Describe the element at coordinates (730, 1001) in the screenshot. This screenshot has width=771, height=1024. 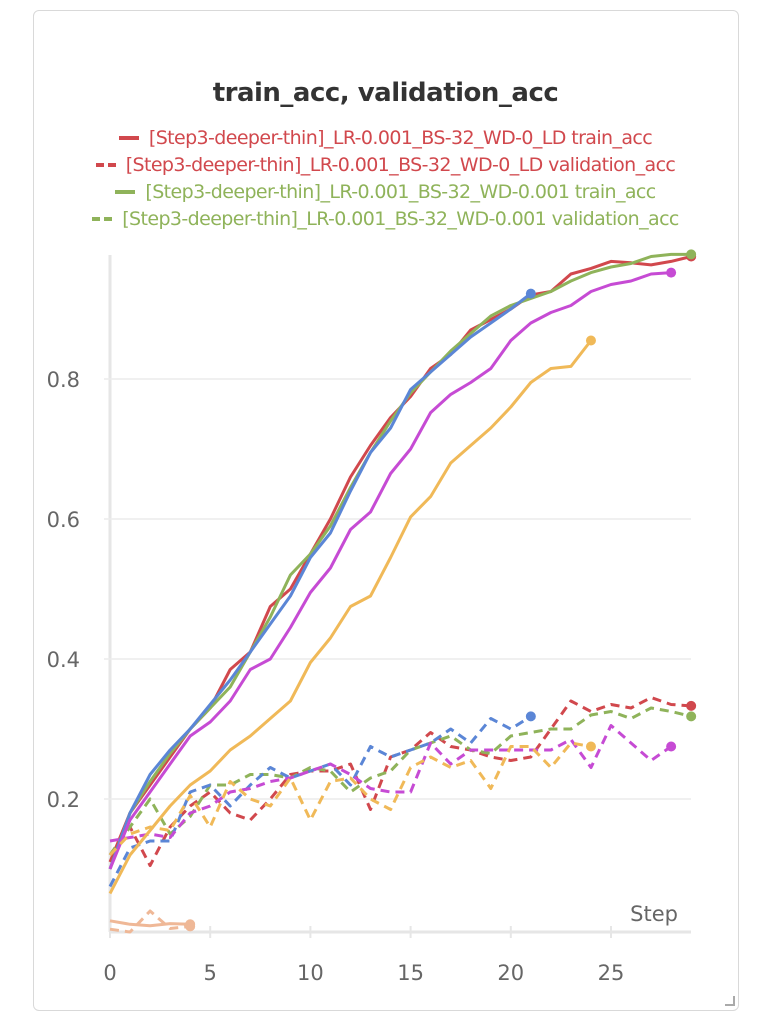
I see `resize-handle-icon` at that location.